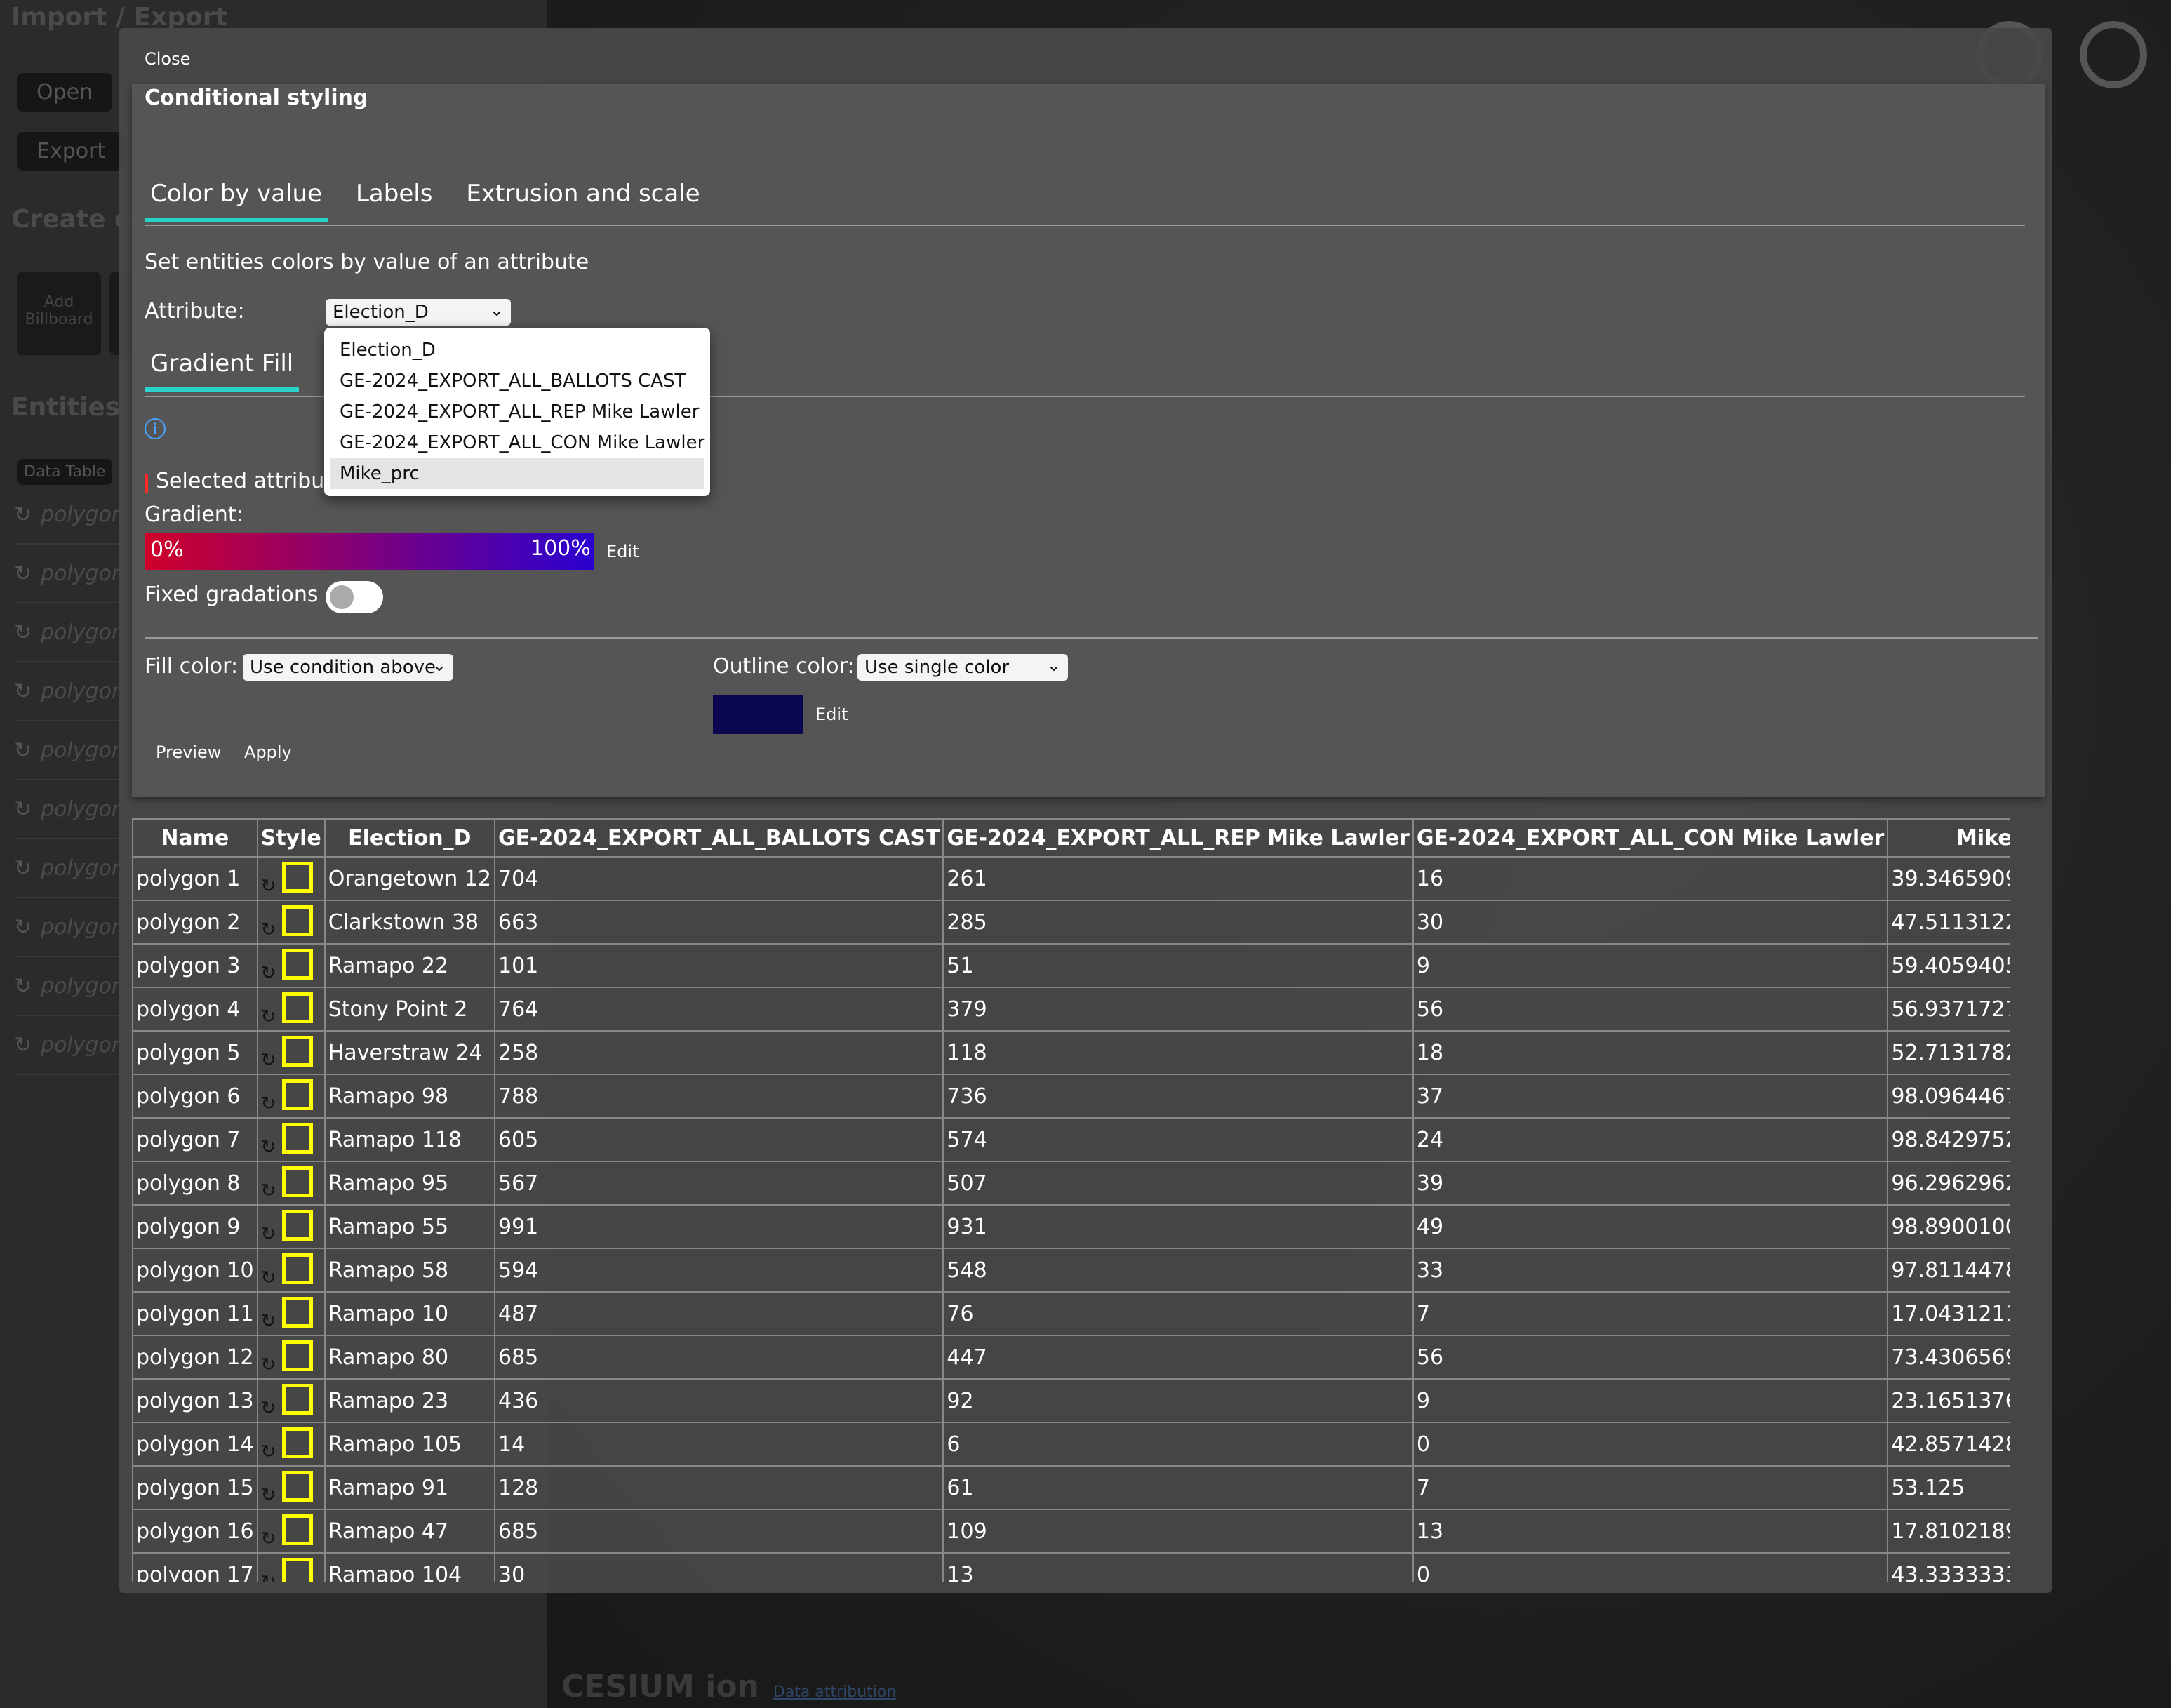  I want to click on attribute-option: Election_D, so click(388, 350).